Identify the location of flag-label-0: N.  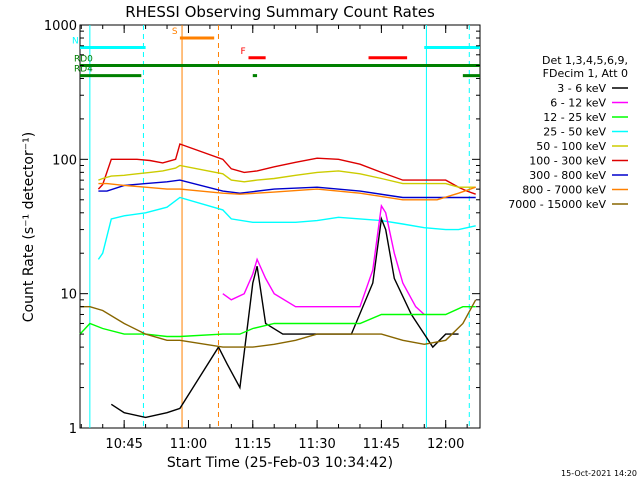
(75, 41).